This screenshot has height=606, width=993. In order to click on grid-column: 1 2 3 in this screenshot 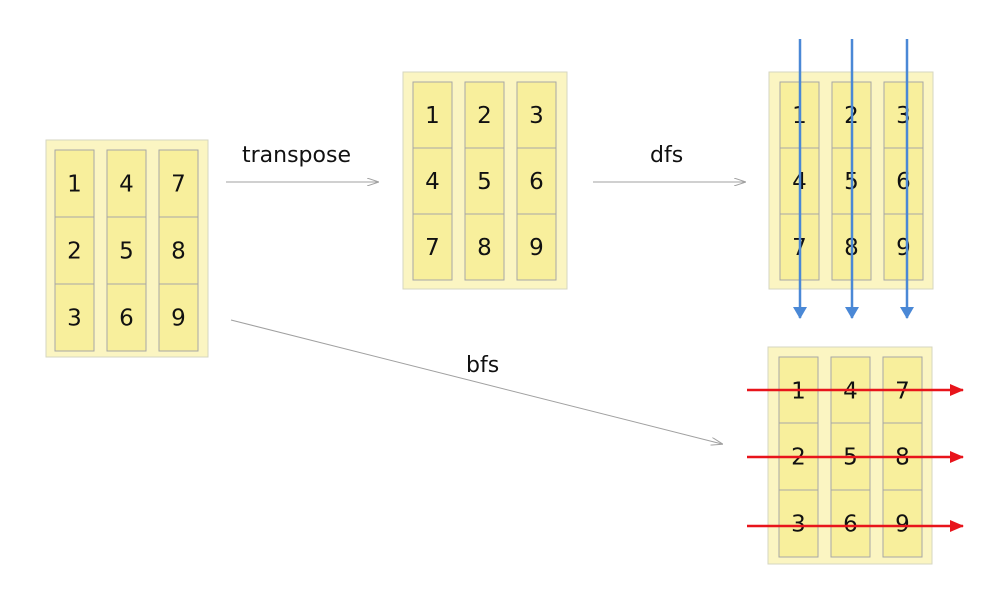, I will do `click(74, 250)`.